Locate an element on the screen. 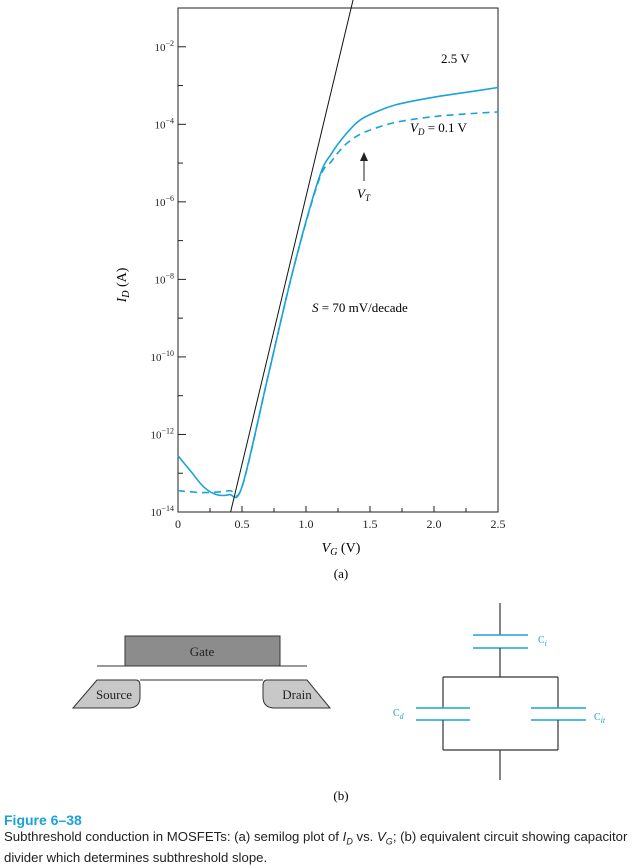  gate-block is located at coordinates (202, 651).